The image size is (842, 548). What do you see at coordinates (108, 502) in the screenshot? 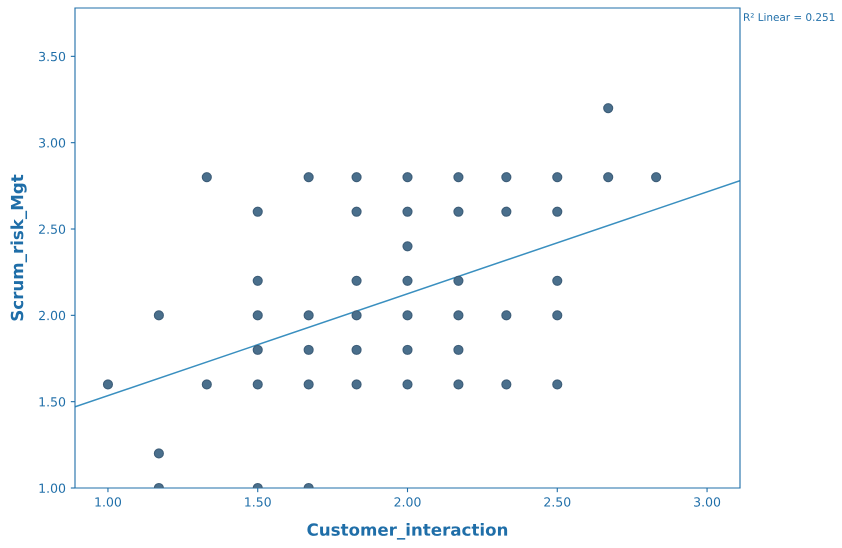
I see `x-tick-label: 1.00` at bounding box center [108, 502].